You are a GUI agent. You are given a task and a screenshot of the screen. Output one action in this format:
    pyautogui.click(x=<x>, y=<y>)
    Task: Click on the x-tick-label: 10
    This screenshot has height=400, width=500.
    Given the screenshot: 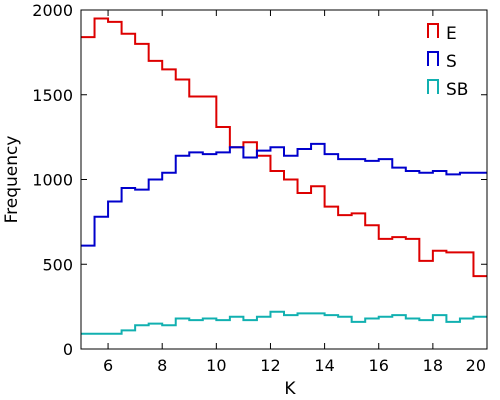 What is the action you would take?
    pyautogui.click(x=216, y=365)
    